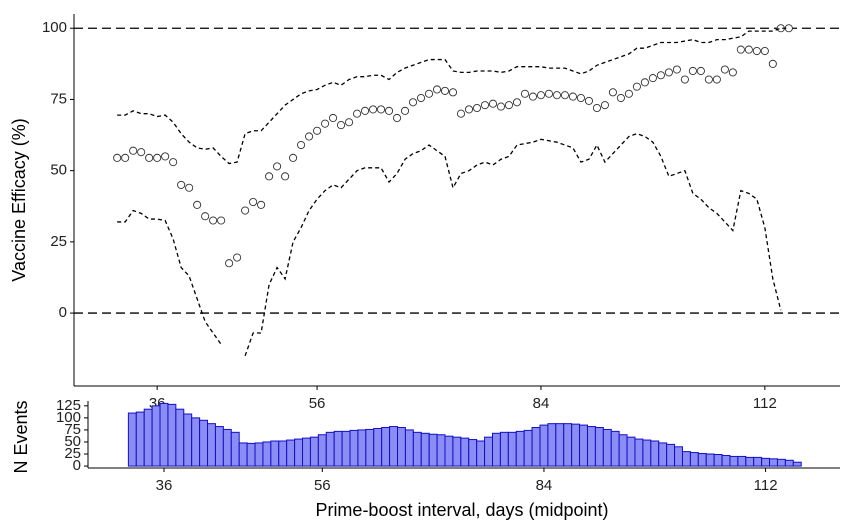 The width and height of the screenshot is (850, 531). I want to click on y-axis-title: N Events, so click(21, 436).